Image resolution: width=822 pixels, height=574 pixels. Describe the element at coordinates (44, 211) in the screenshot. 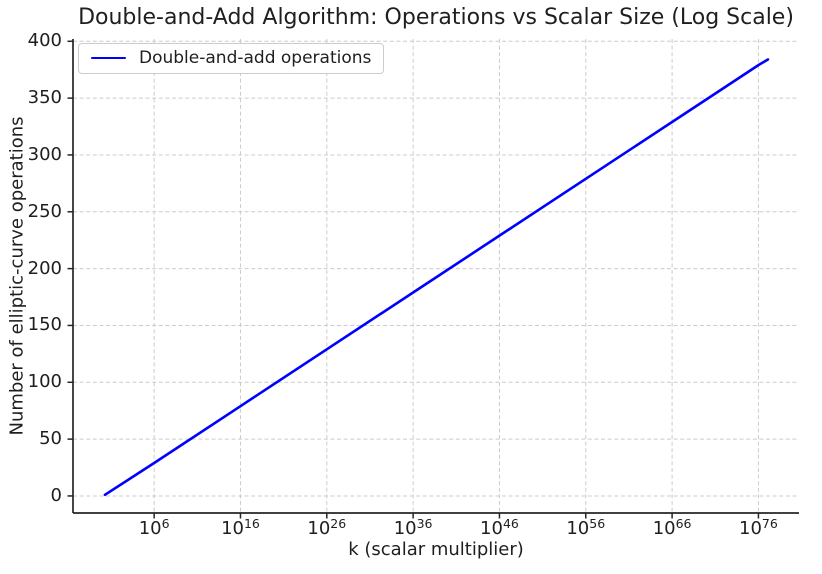

I see `y-tick-label: 250` at that location.